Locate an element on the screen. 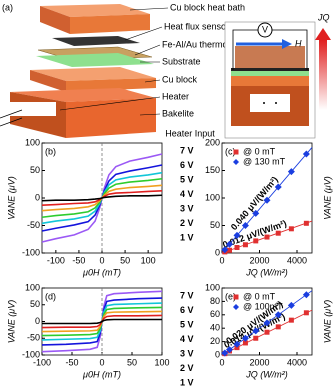 This screenshot has width=335, height=386. voltmeter-label: V is located at coordinates (265, 29).